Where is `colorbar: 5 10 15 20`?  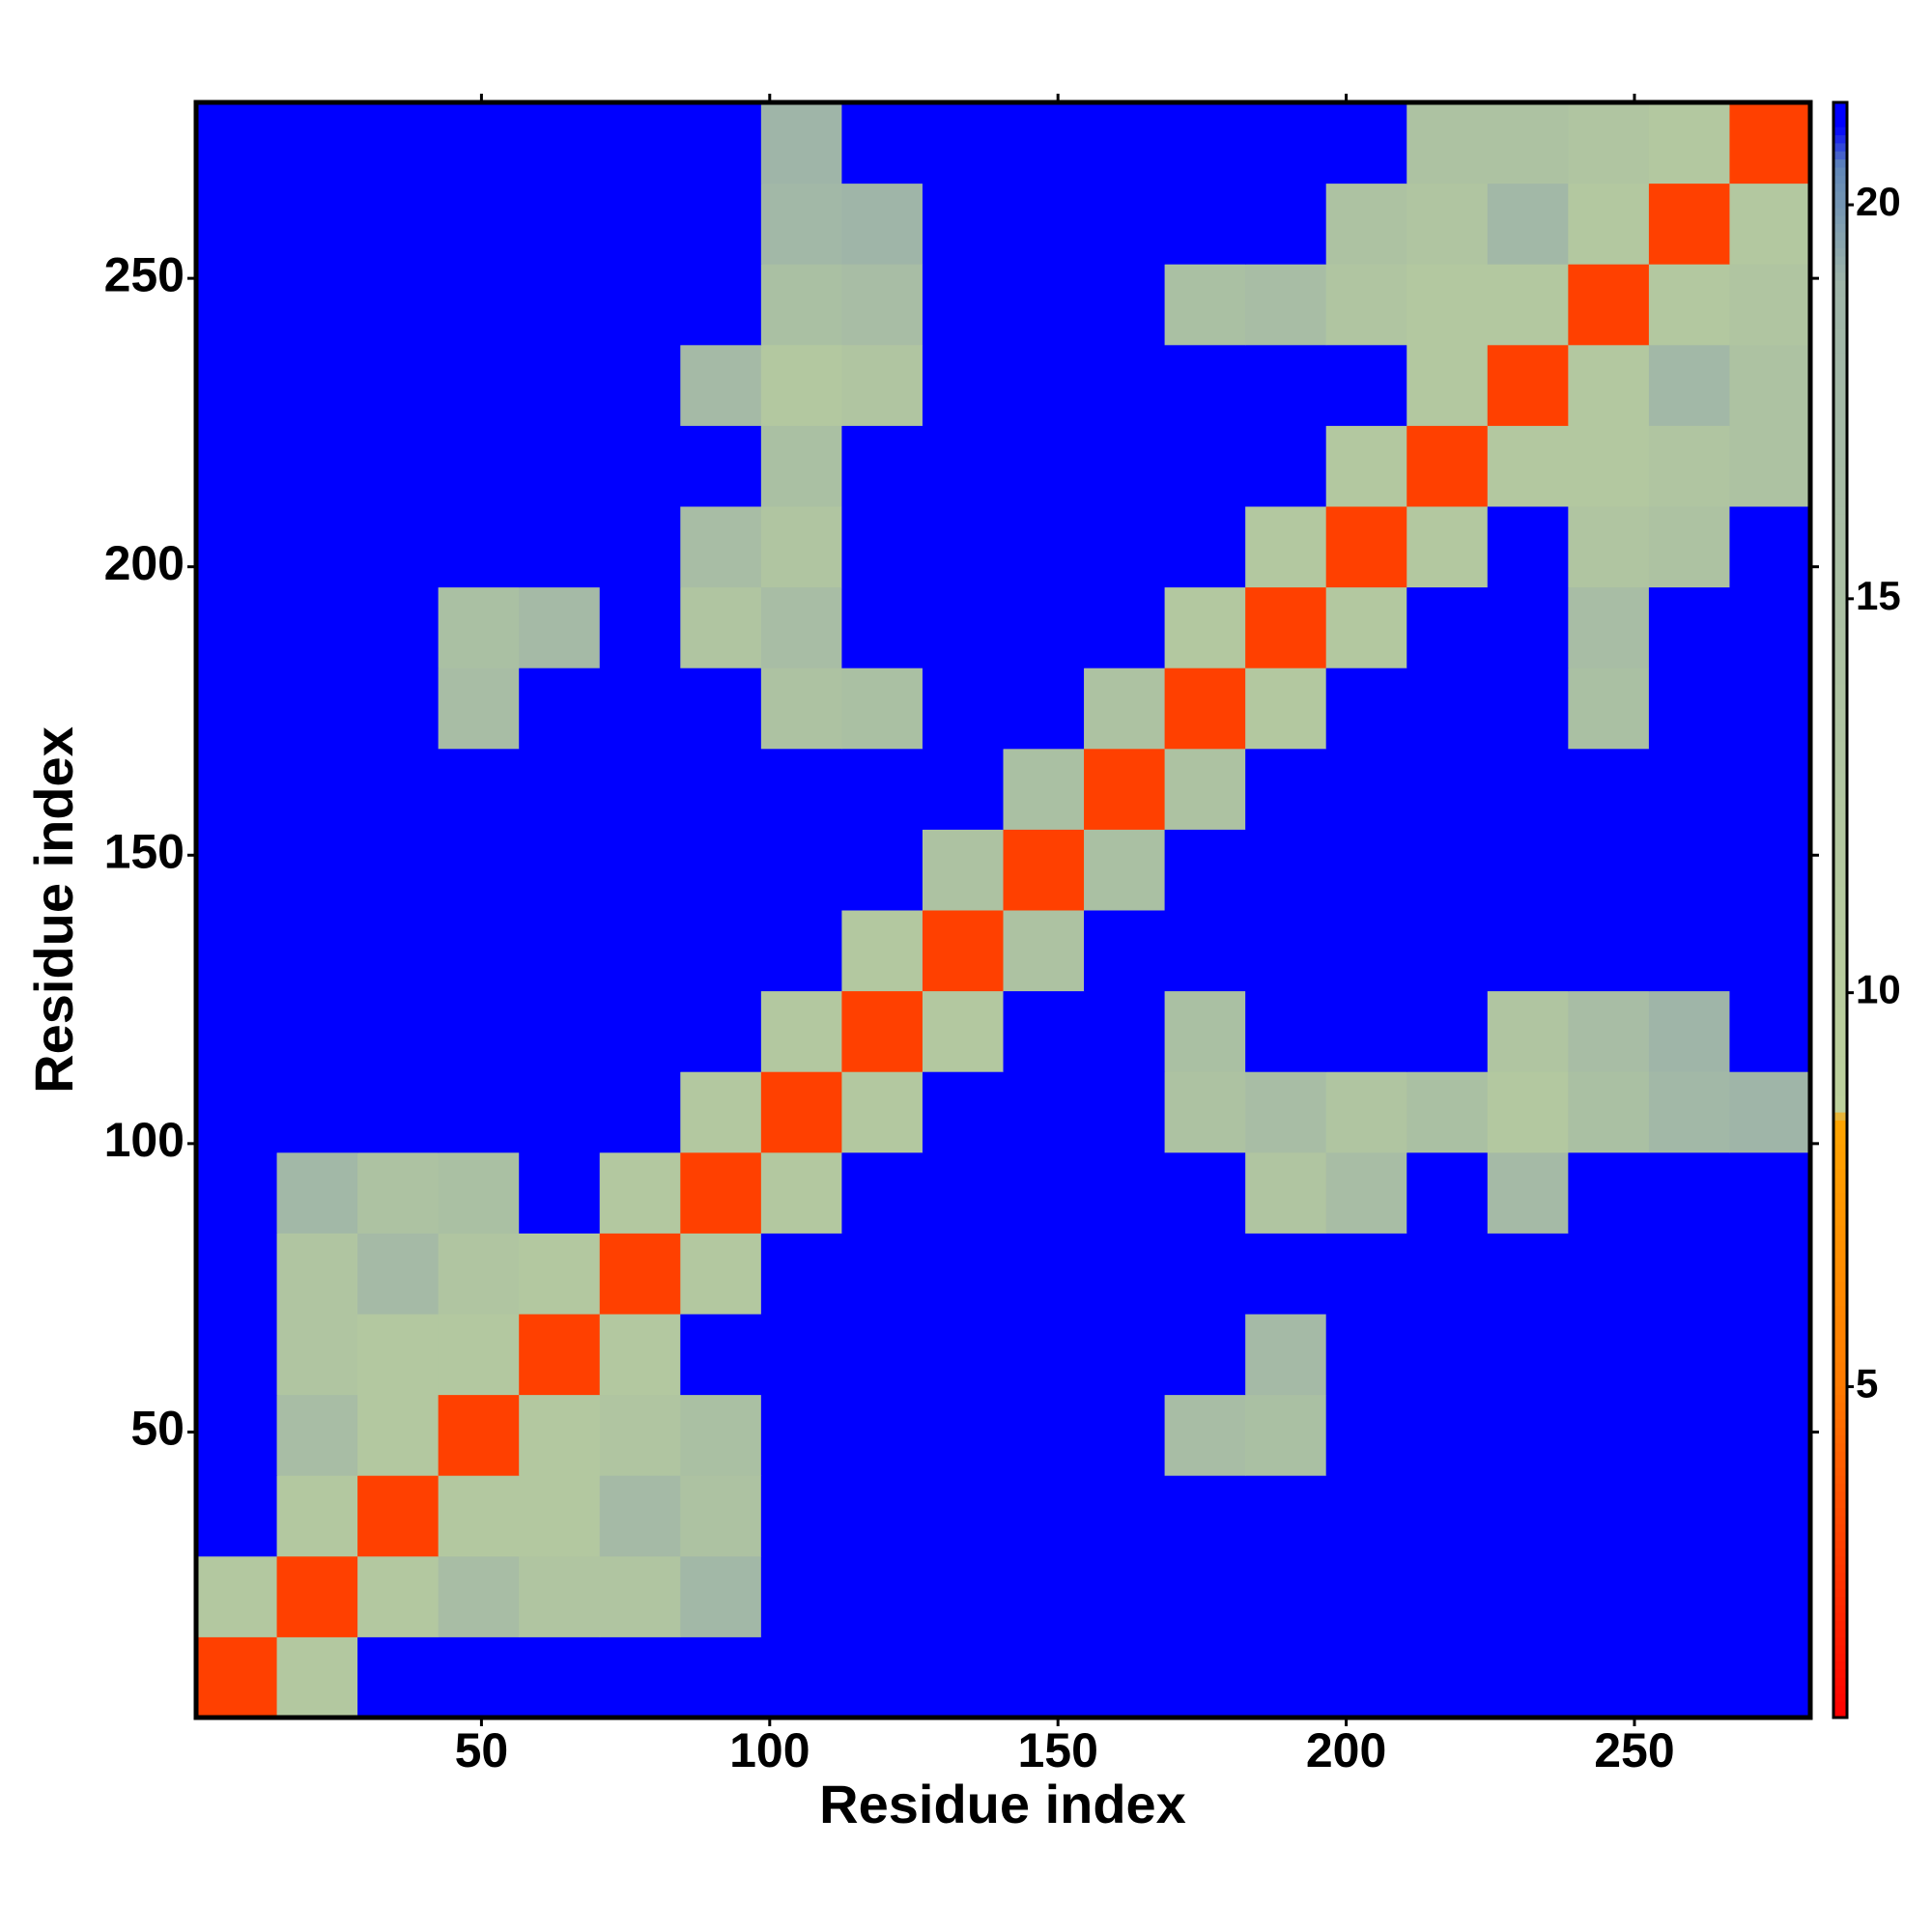 colorbar: 5 10 15 20 is located at coordinates (1866, 909).